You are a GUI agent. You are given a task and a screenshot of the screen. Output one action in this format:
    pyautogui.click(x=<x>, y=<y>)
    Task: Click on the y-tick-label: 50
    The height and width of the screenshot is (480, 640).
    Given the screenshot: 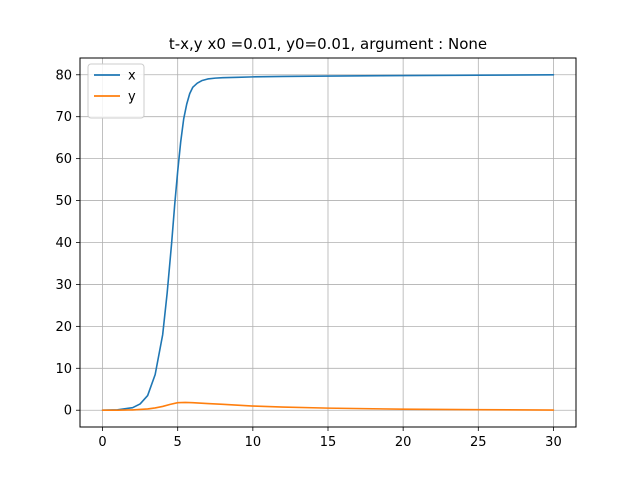 What is the action you would take?
    pyautogui.click(x=63, y=201)
    